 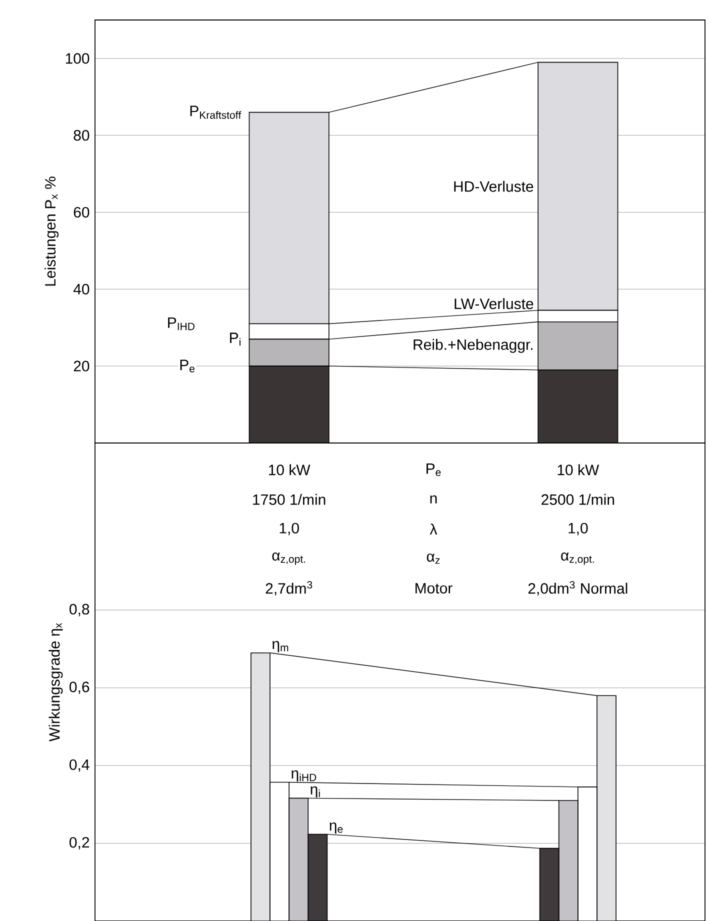 What do you see at coordinates (55, 682) in the screenshot?
I see `y-axis-title: Wirkungsgrade η$_{x}$` at bounding box center [55, 682].